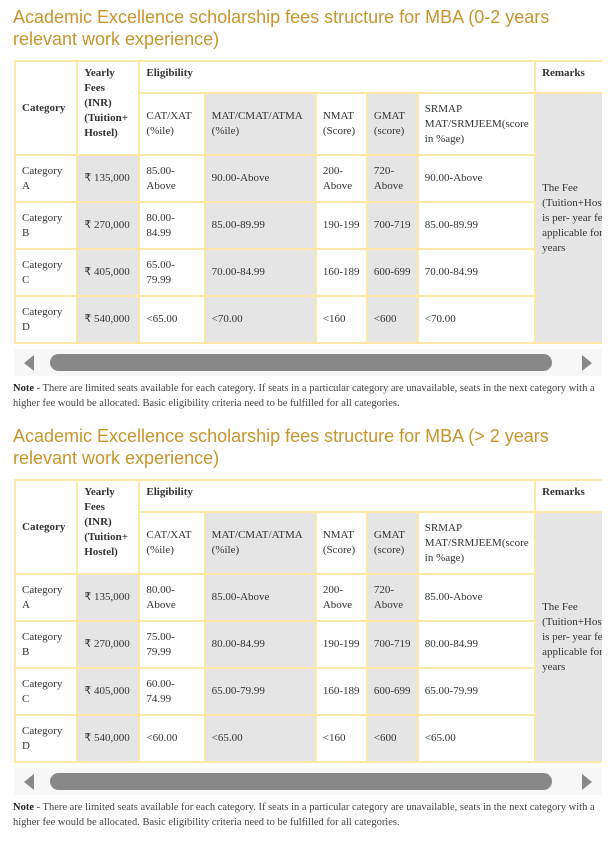 The height and width of the screenshot is (850, 616). What do you see at coordinates (172, 597) in the screenshot?
I see `eligibility-cell: 80.00-Above` at bounding box center [172, 597].